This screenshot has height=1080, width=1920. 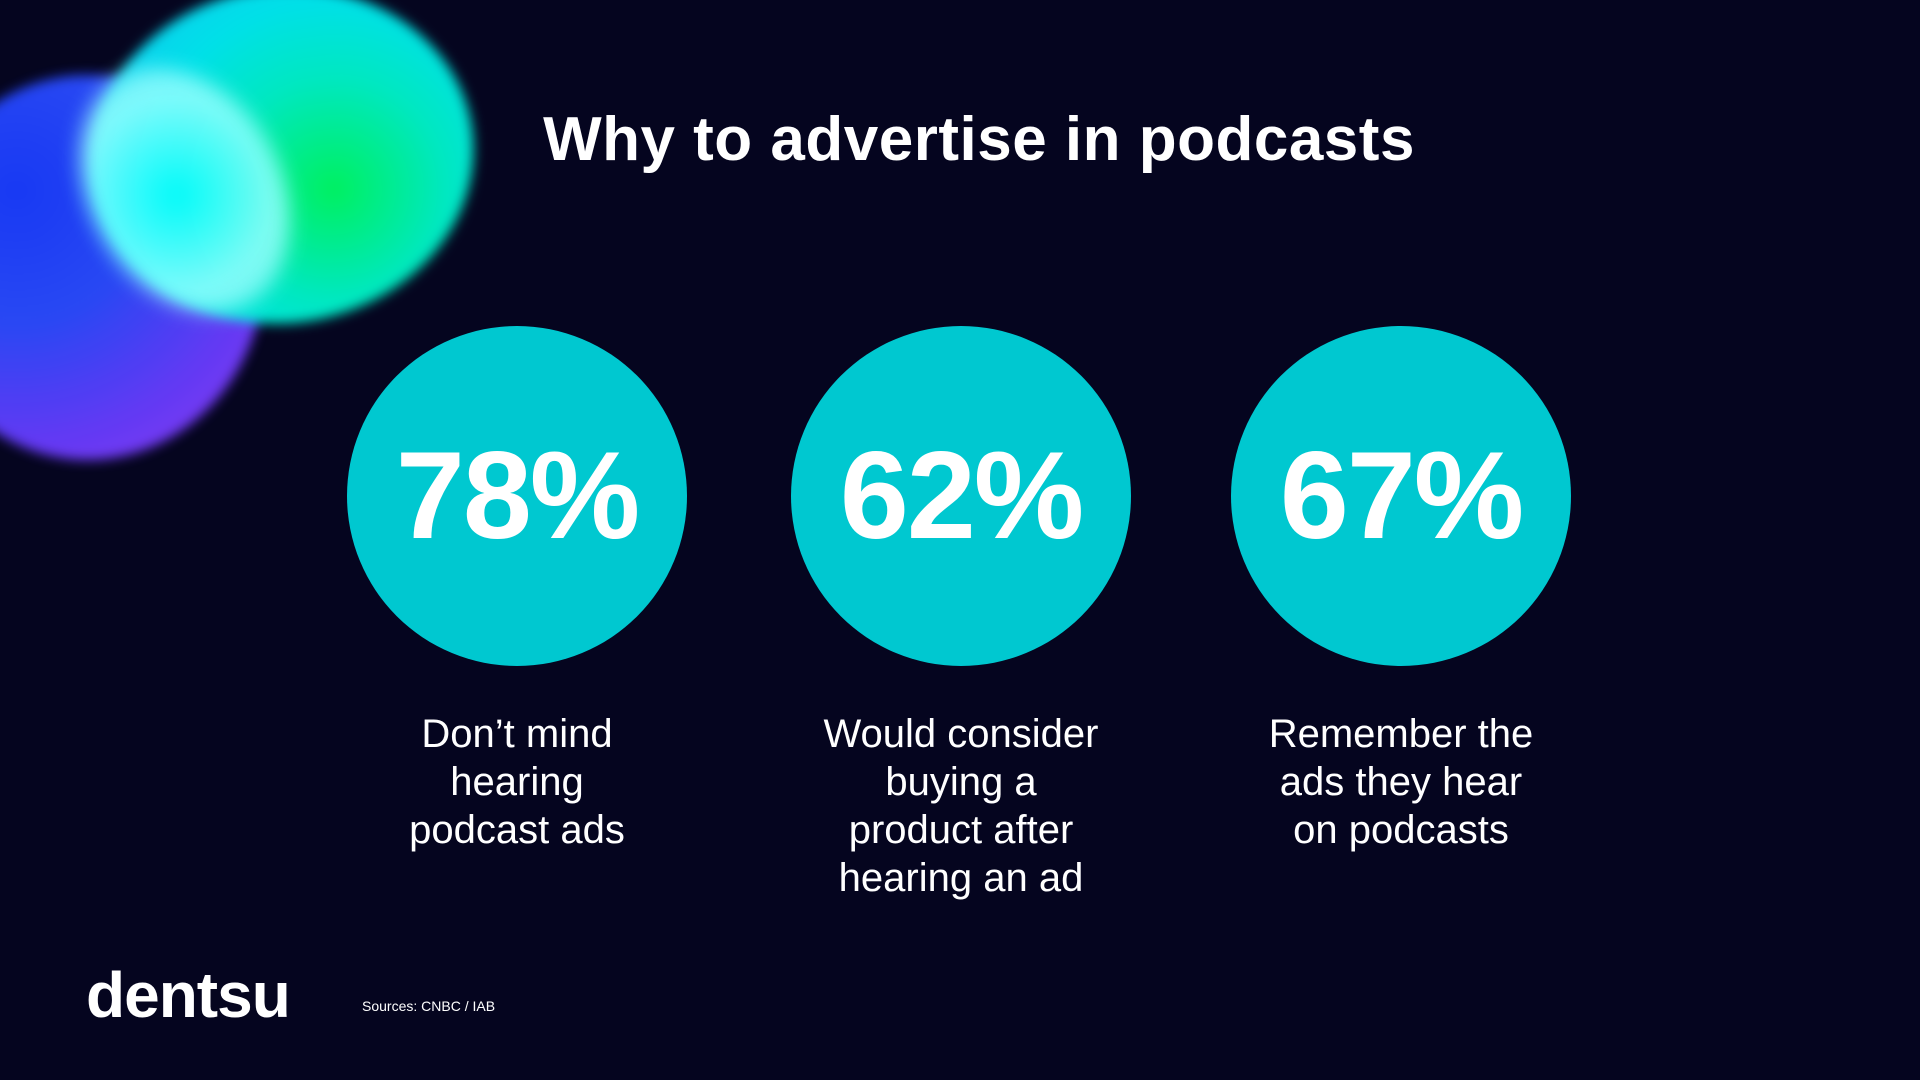 What do you see at coordinates (517, 782) in the screenshot?
I see `stat-caption: Don’t mind hearing podcast ads` at bounding box center [517, 782].